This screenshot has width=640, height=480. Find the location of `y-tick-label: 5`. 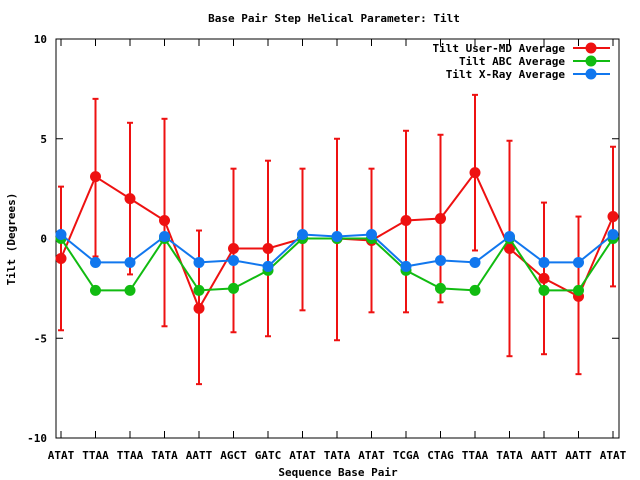

y-tick-label: 5 is located at coordinates (43, 139).